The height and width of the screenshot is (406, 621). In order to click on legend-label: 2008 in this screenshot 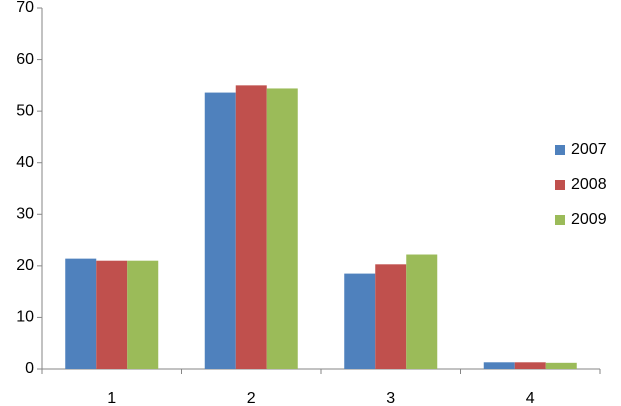, I will do `click(589, 184)`.